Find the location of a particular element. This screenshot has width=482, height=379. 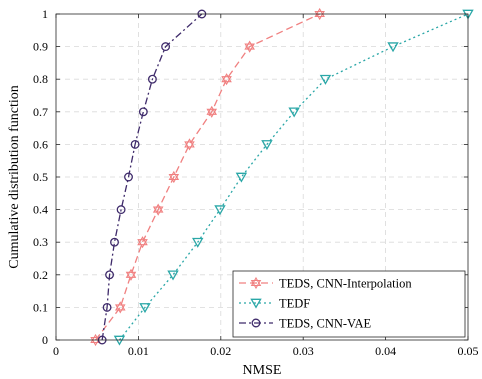

legend-label: TEDS, CNN-VAE is located at coordinates (325, 324).